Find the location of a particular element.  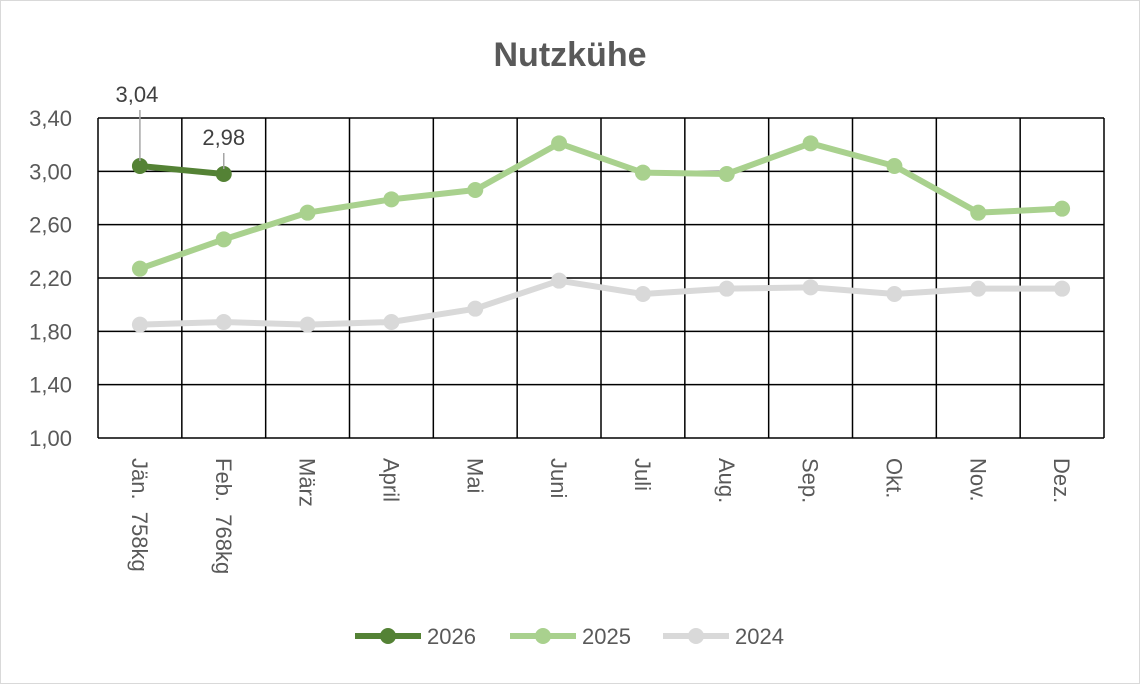

x-tick-label: April is located at coordinates (390, 480).